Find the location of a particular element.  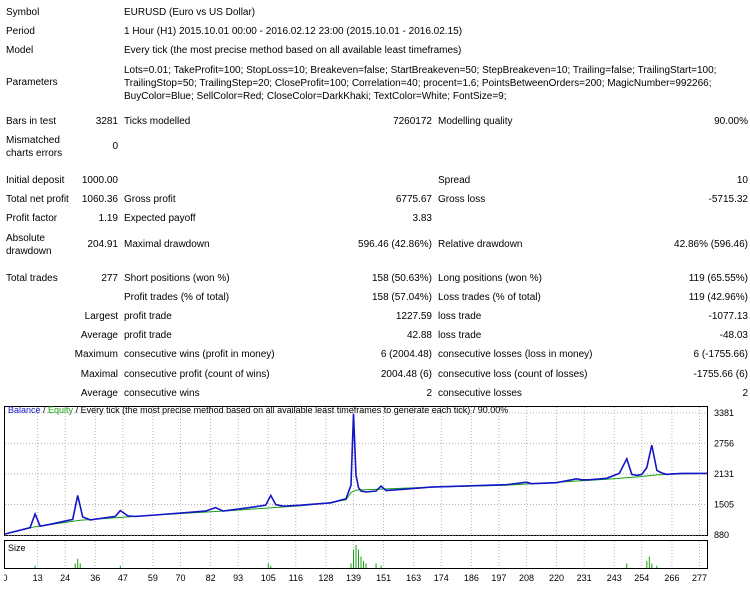

relative-drawdown-value: 42.86% (596.46) is located at coordinates (711, 244).